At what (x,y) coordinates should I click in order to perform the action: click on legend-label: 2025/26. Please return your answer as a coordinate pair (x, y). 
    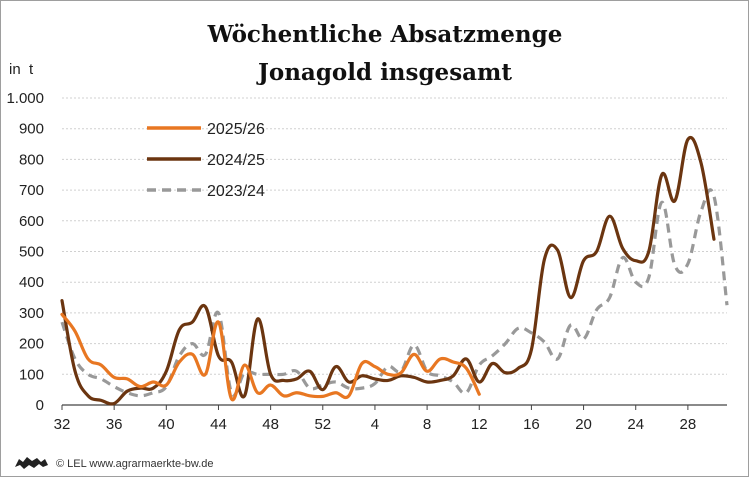
    Looking at the image, I should click on (236, 129).